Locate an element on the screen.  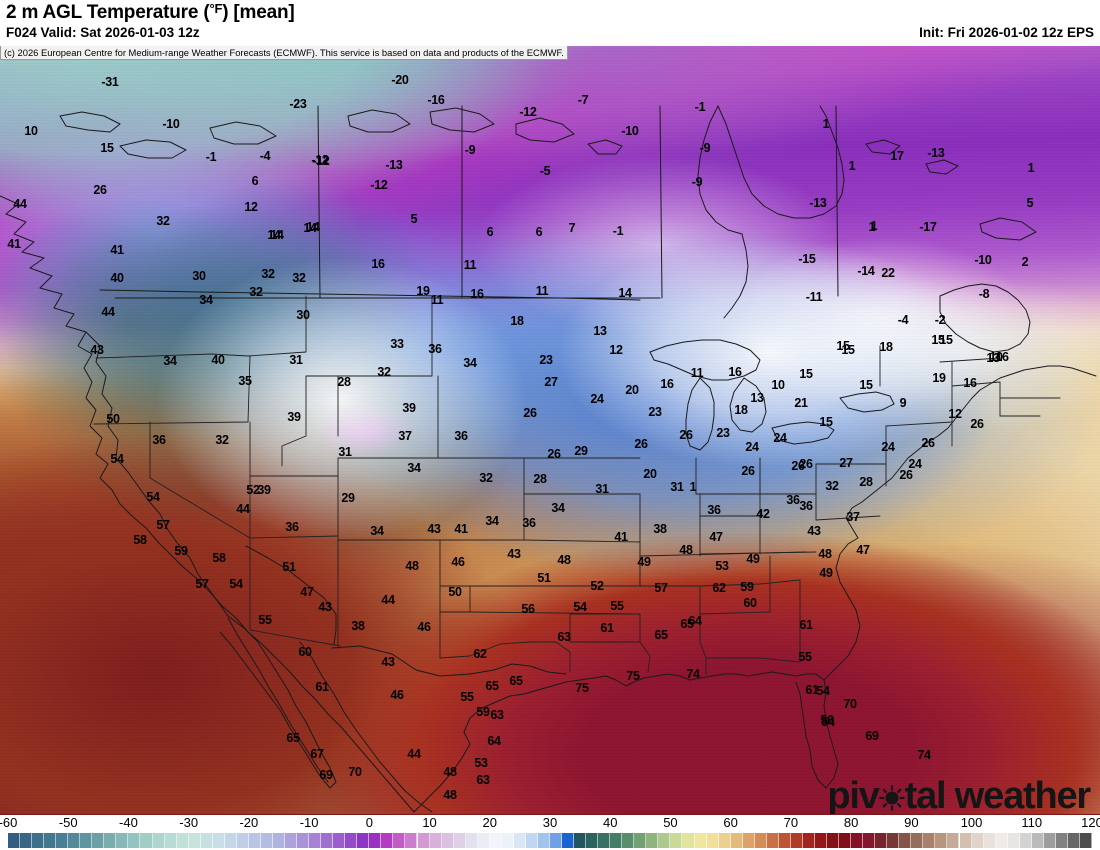
map-value-label: 54 is located at coordinates (153, 497).